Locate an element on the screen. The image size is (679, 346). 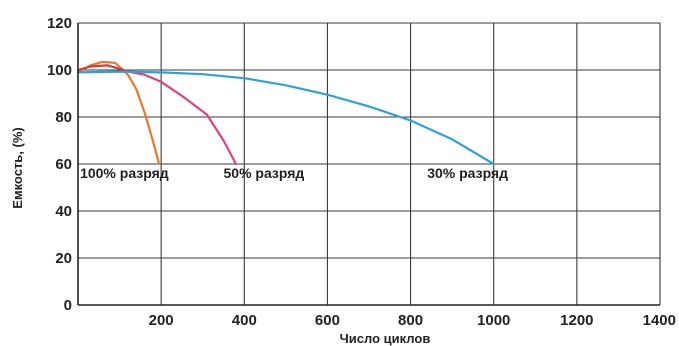
y-tick-label: 60 is located at coordinates (63, 164).